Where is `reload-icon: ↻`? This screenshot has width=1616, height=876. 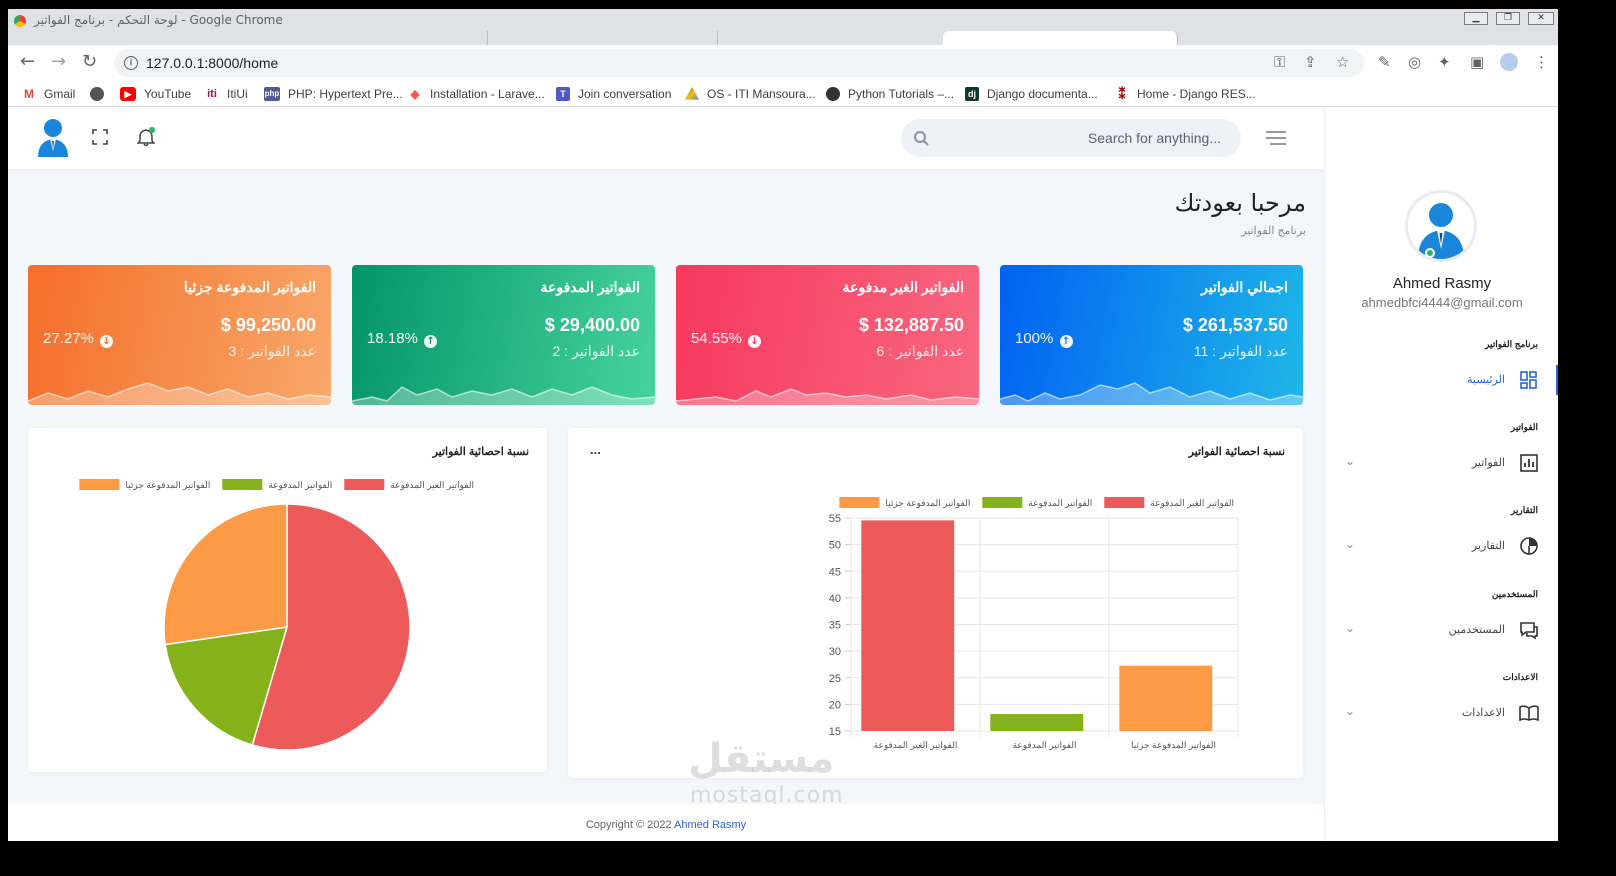 reload-icon: ↻ is located at coordinates (90, 61).